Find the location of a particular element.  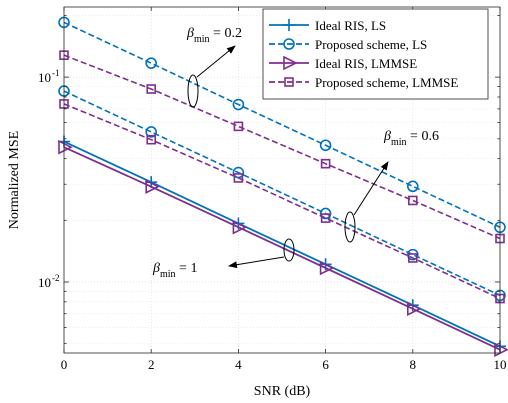

y-tick-label: 10 -2 is located at coordinates (49, 281).